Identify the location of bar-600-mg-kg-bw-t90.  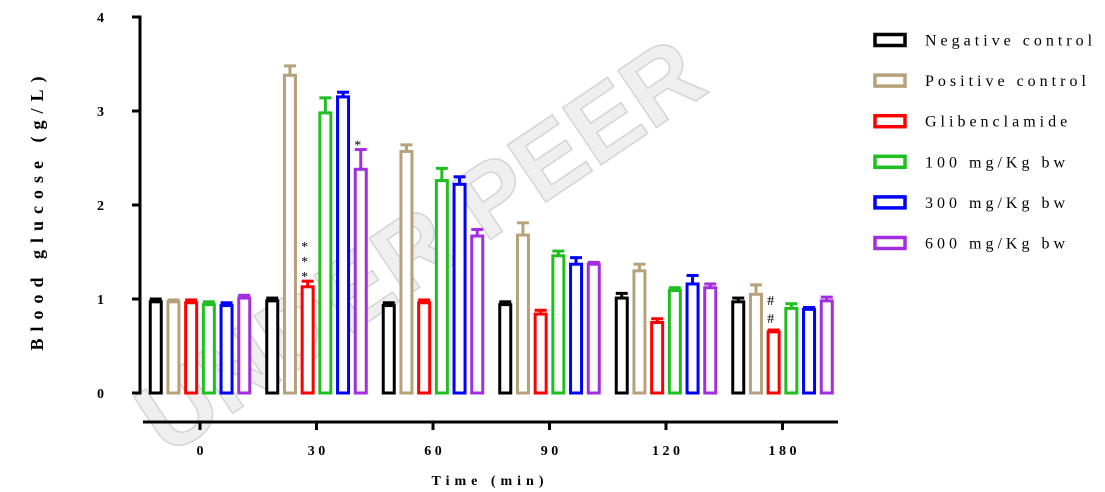
(593, 328).